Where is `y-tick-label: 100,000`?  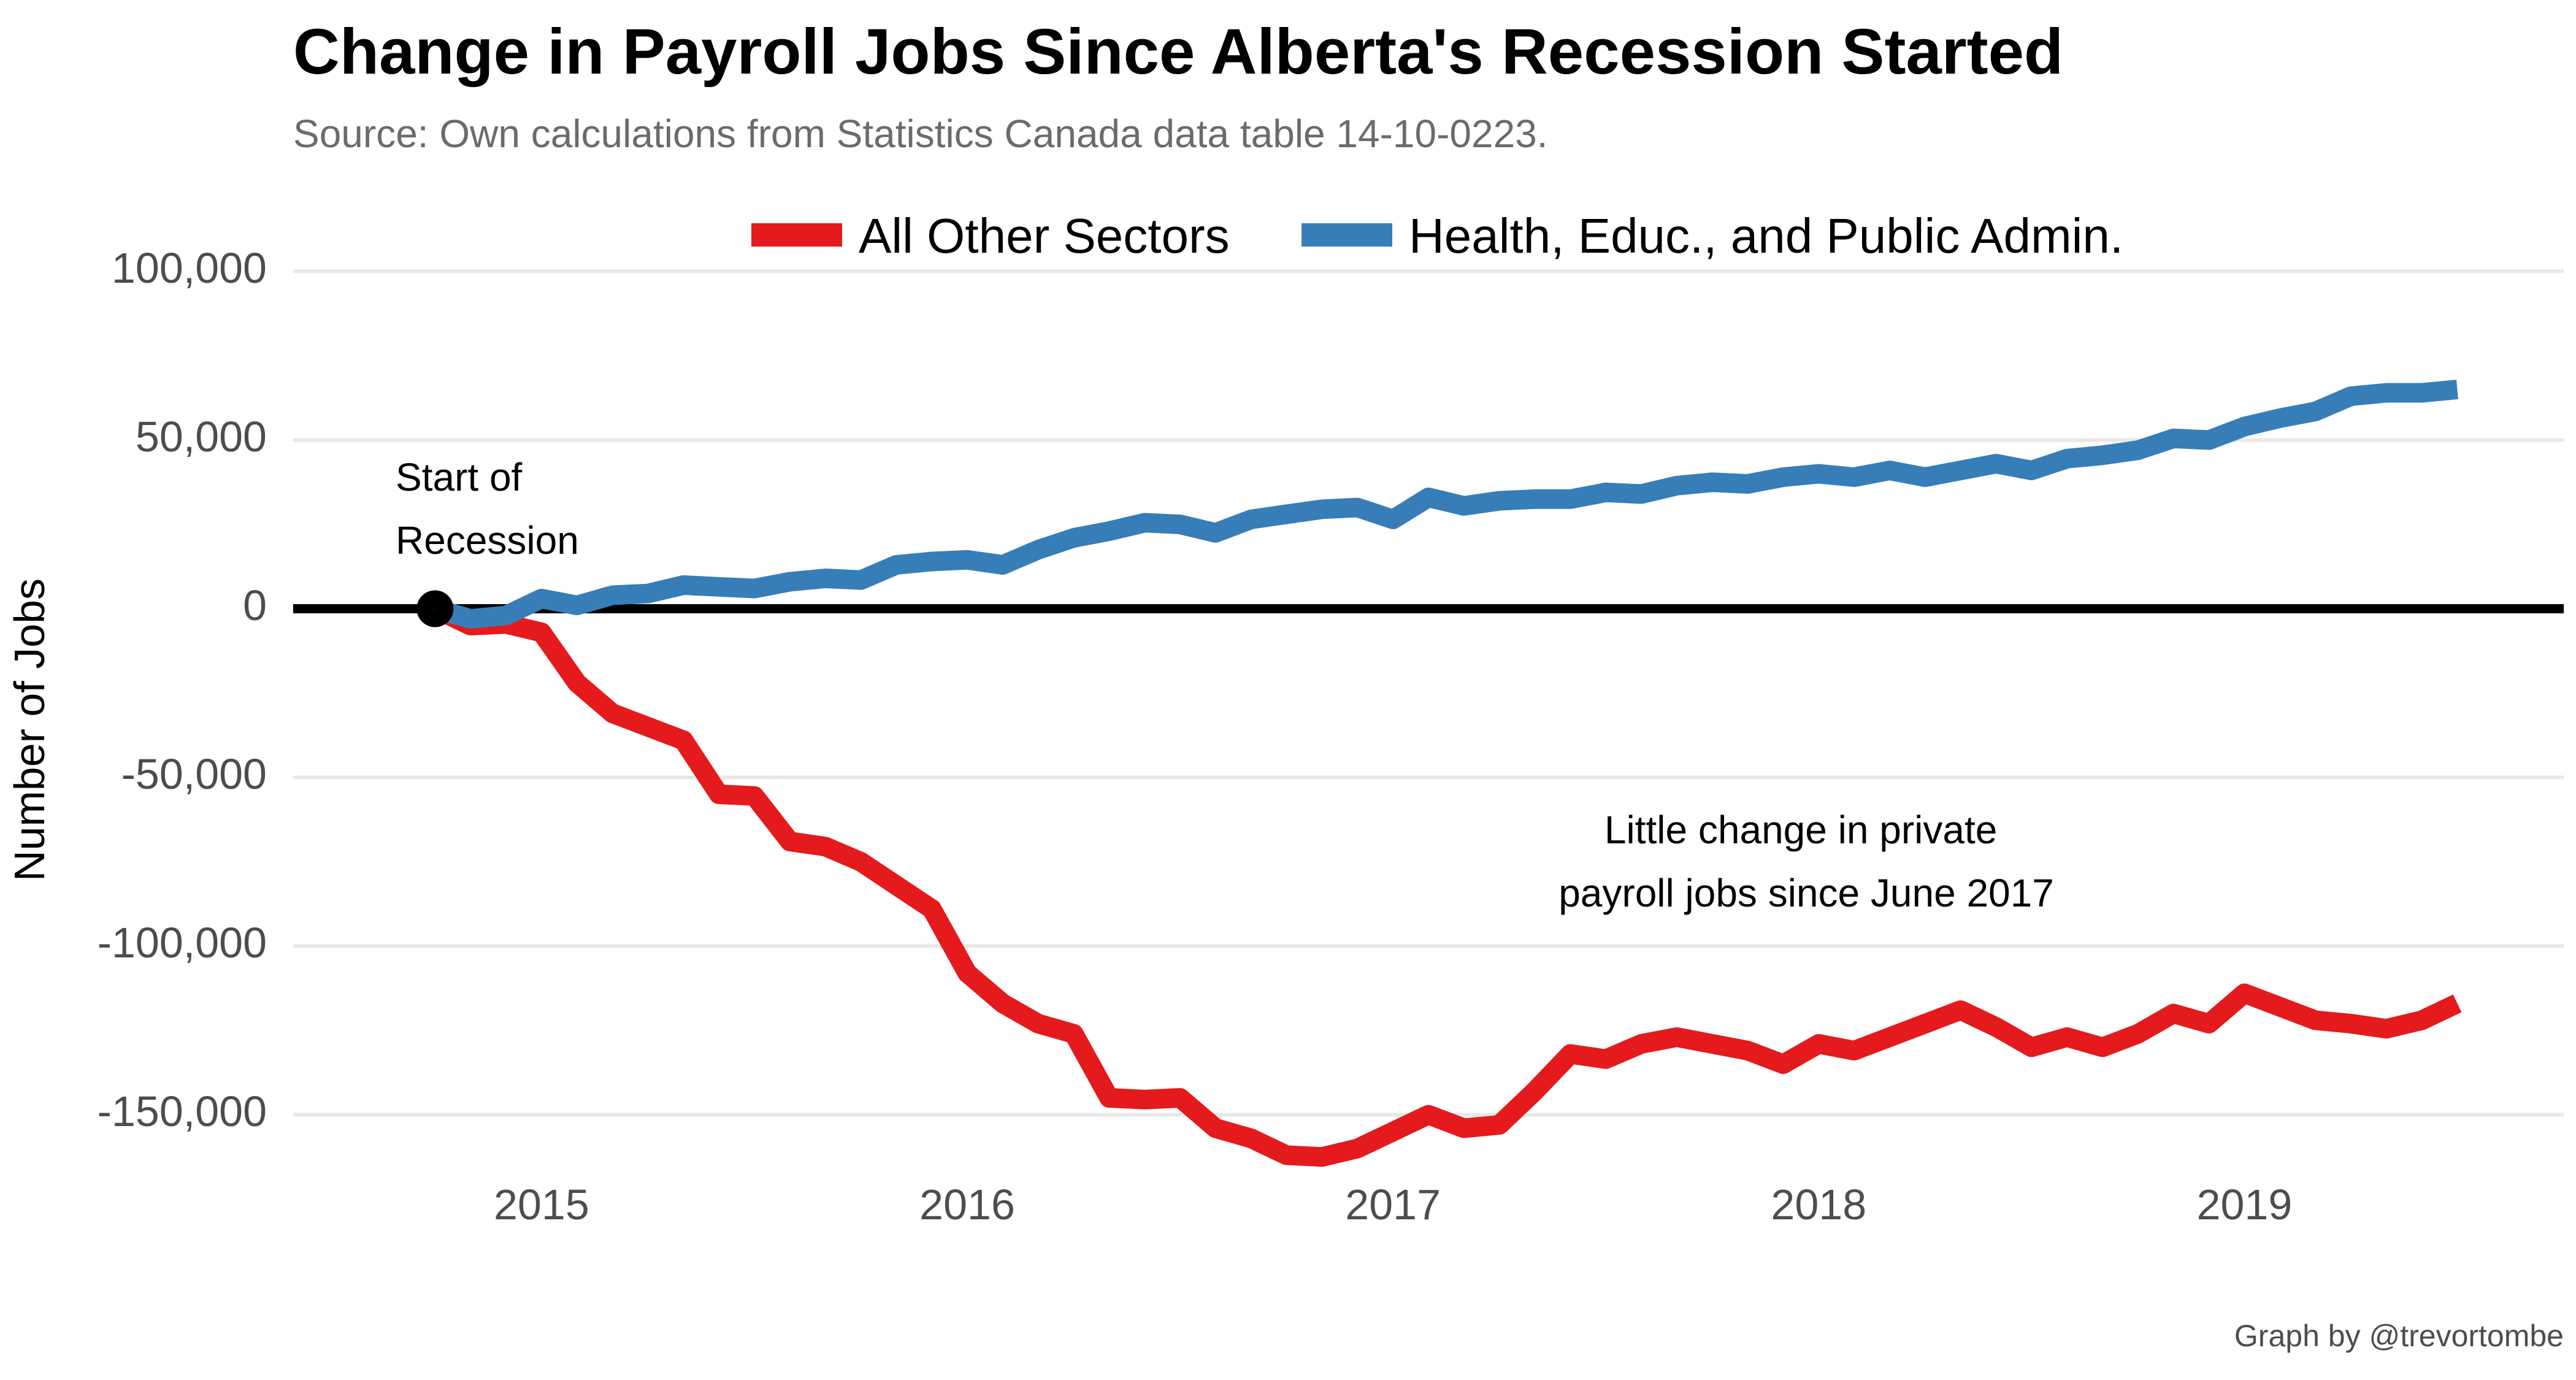
y-tick-label: 100,000 is located at coordinates (189, 268).